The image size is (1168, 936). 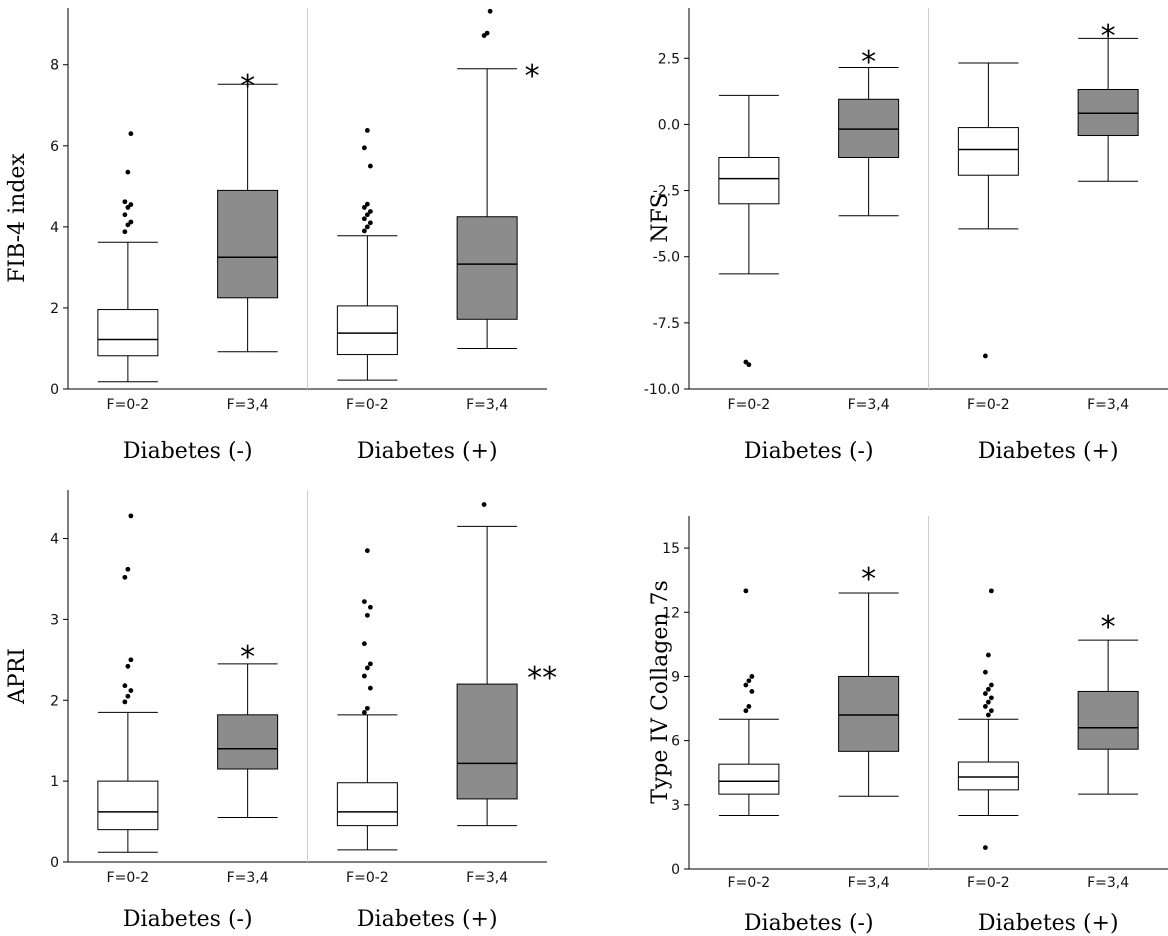 What do you see at coordinates (666, 192) in the screenshot?
I see `y-tick-label: -2.5` at bounding box center [666, 192].